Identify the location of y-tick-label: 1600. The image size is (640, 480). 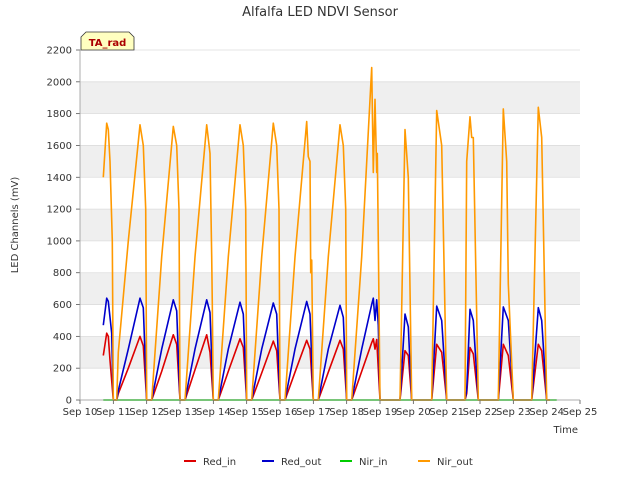
(59, 146).